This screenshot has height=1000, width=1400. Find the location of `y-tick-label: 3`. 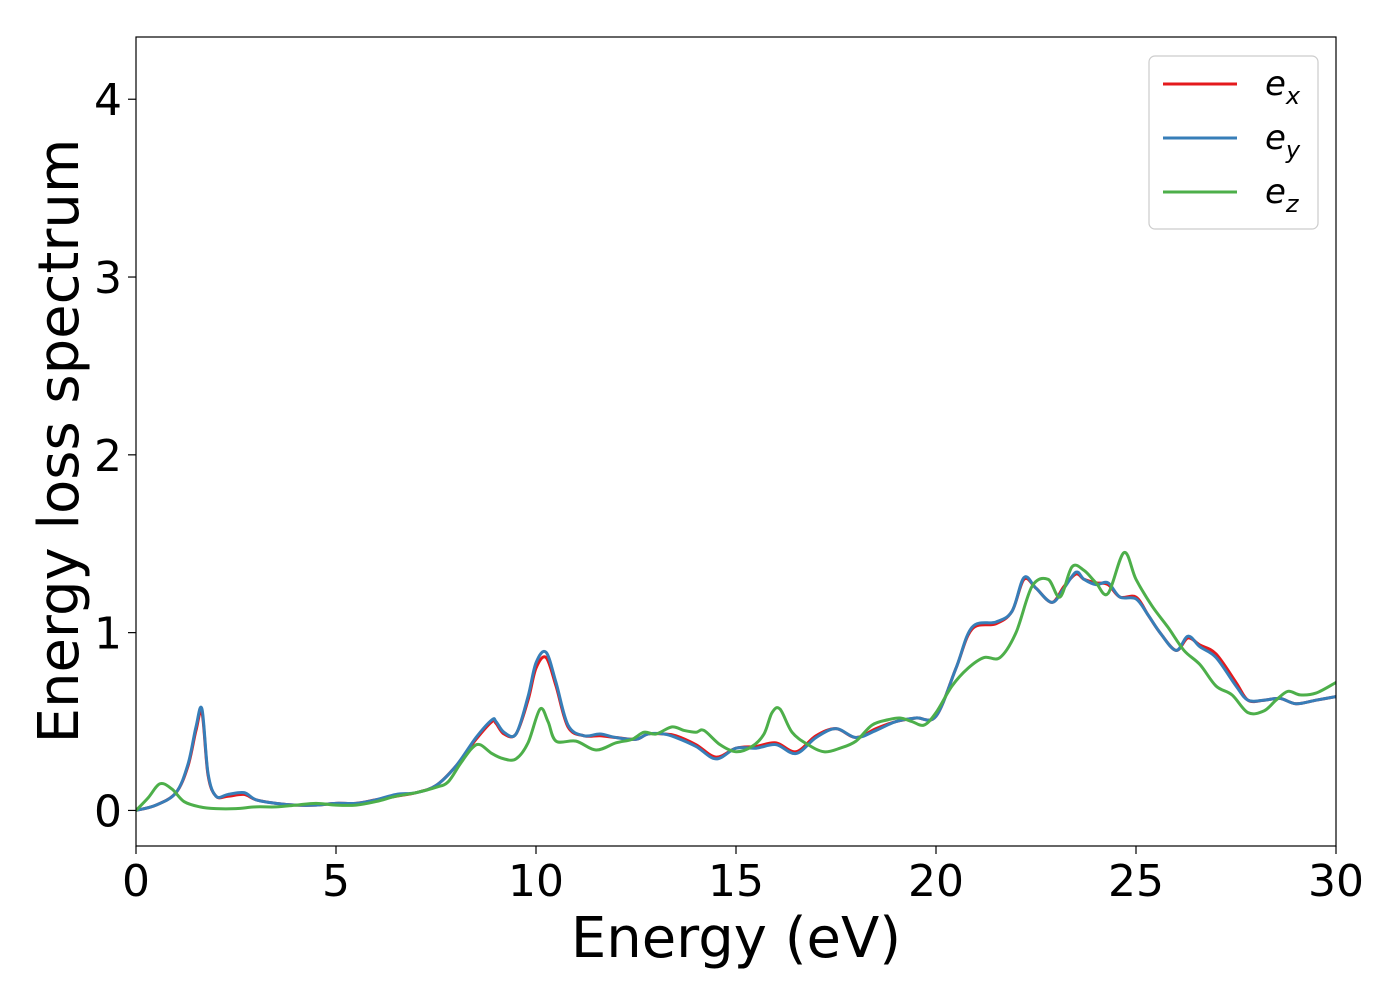

y-tick-label: 3 is located at coordinates (108, 278).